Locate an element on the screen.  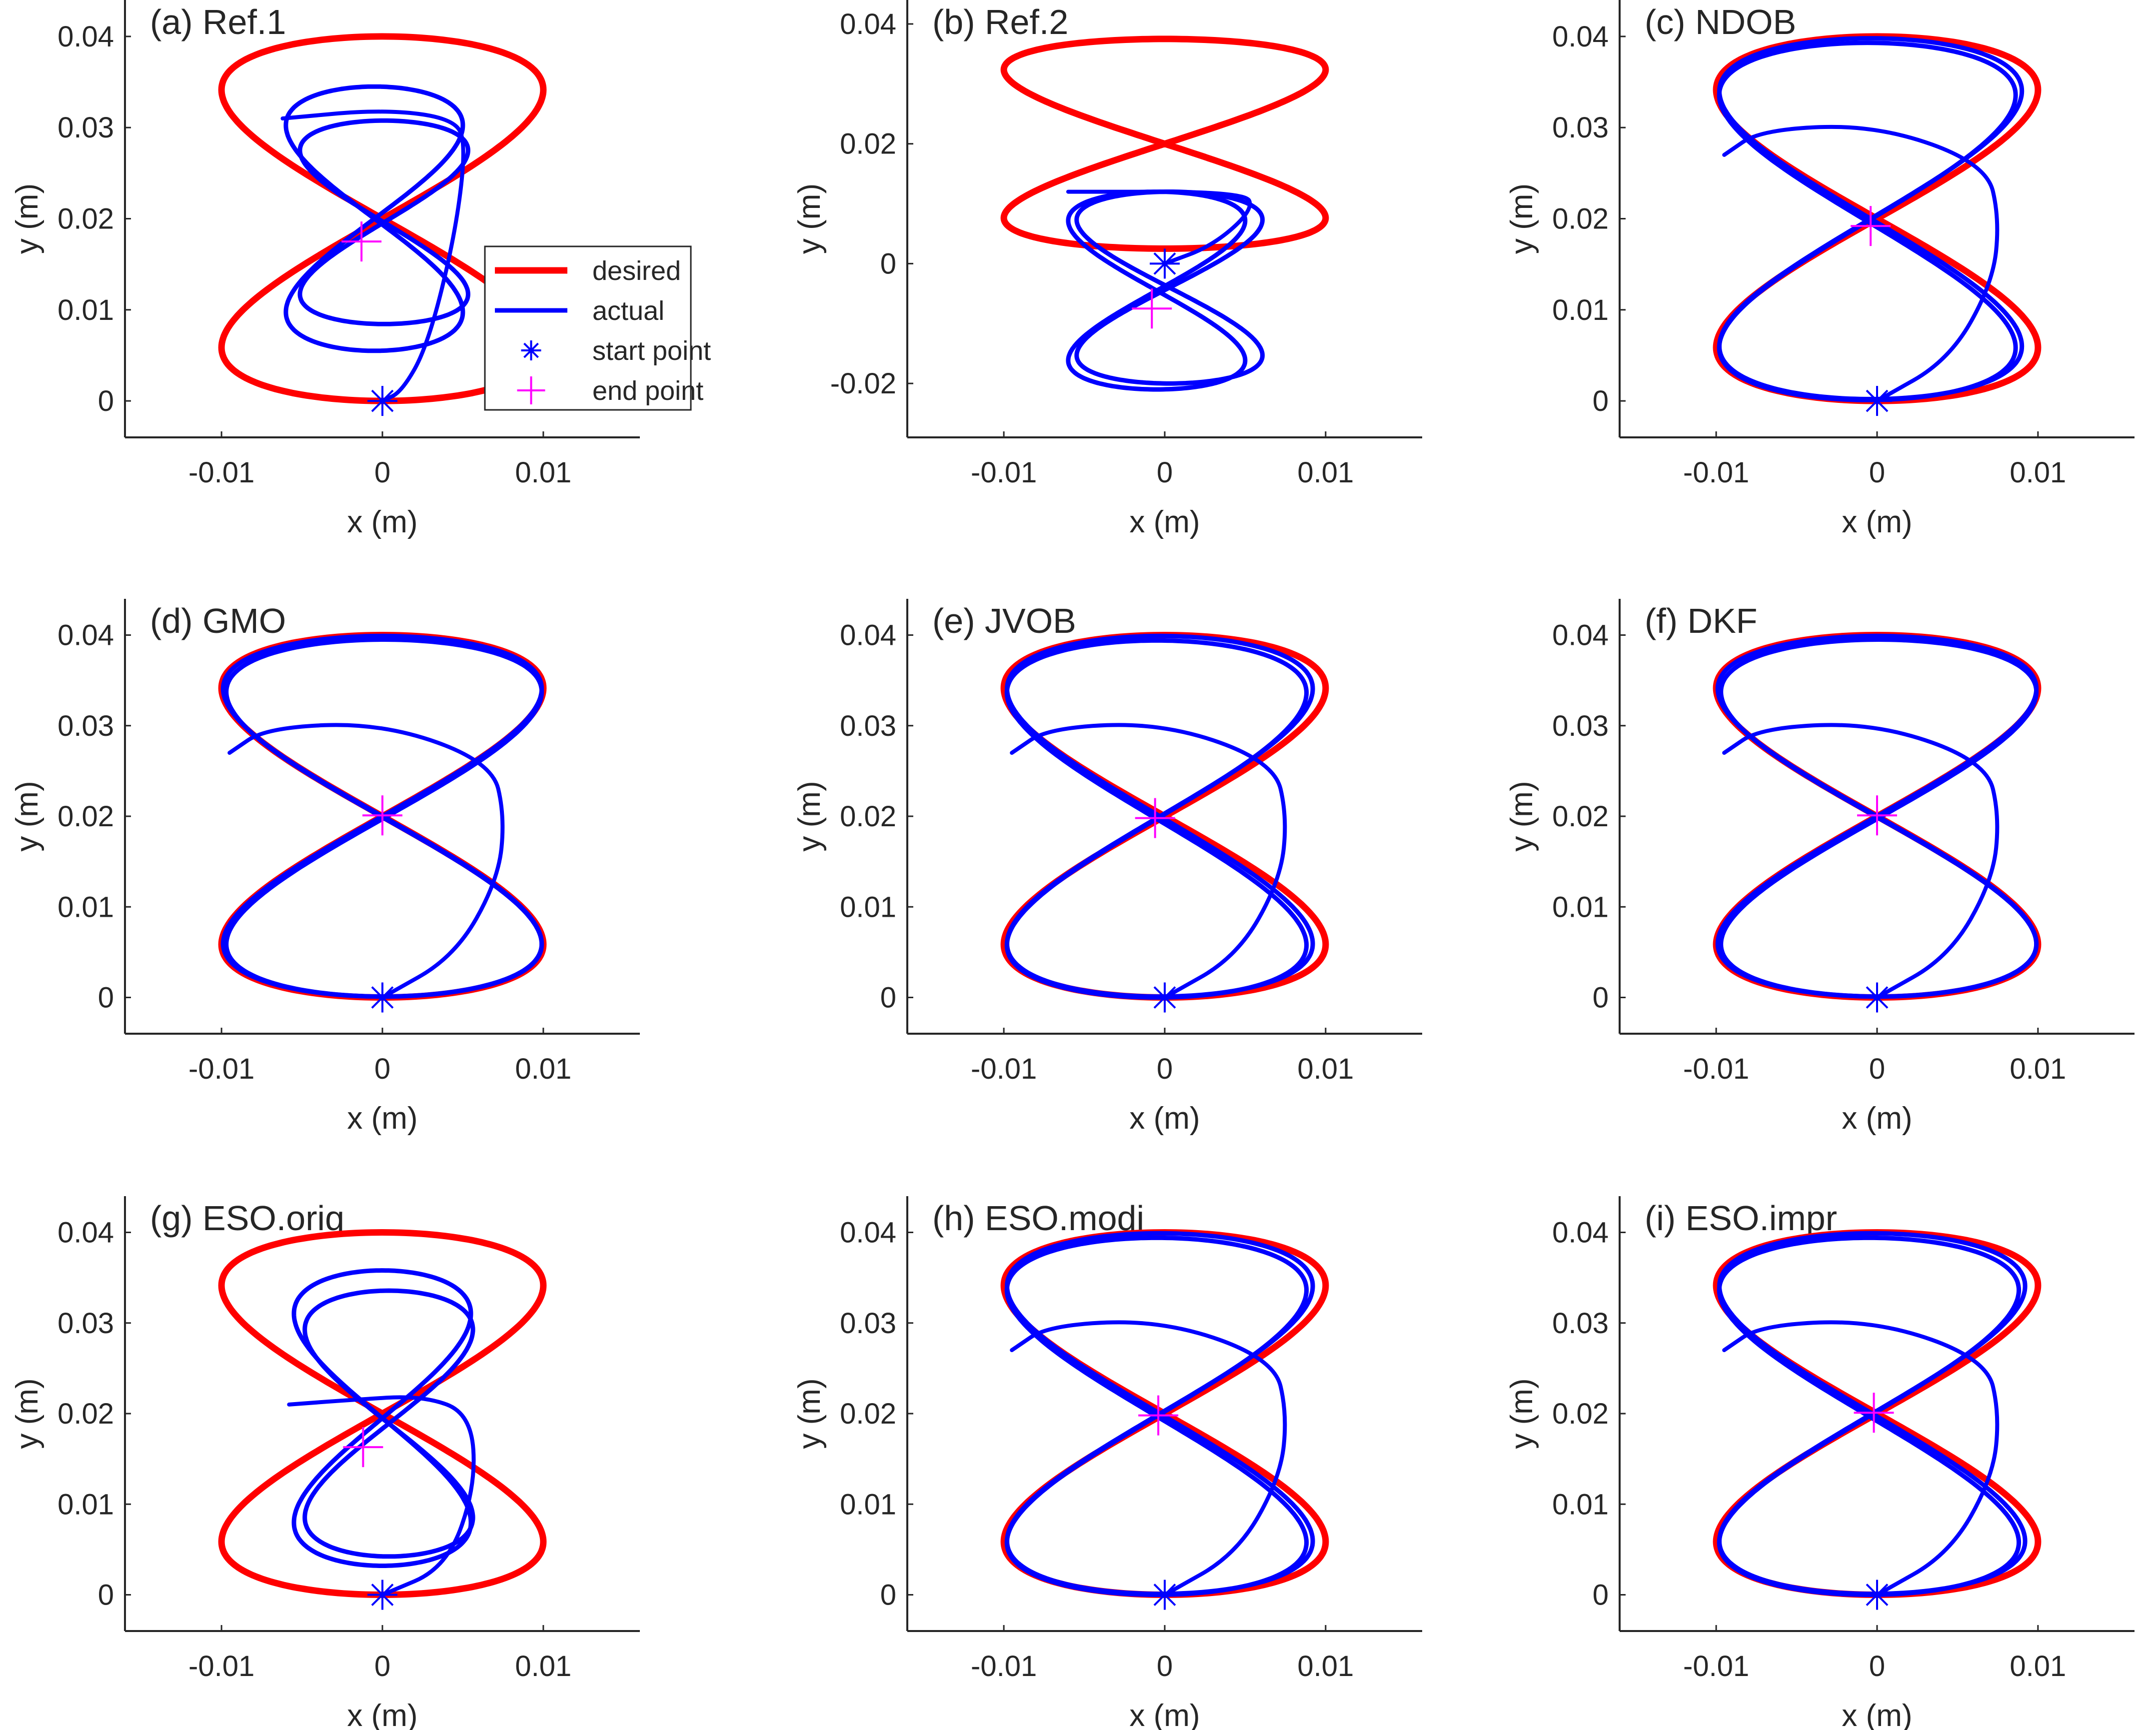
panel-title: (b) Ref.2 is located at coordinates (1000, 21).